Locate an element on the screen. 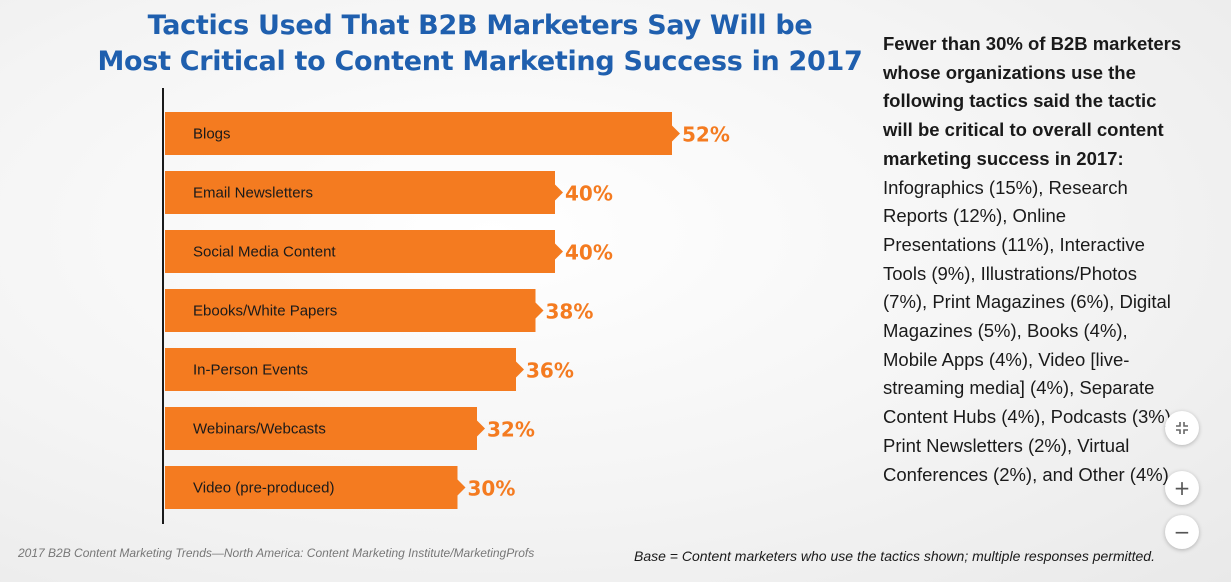  value-label: 38% is located at coordinates (570, 312).